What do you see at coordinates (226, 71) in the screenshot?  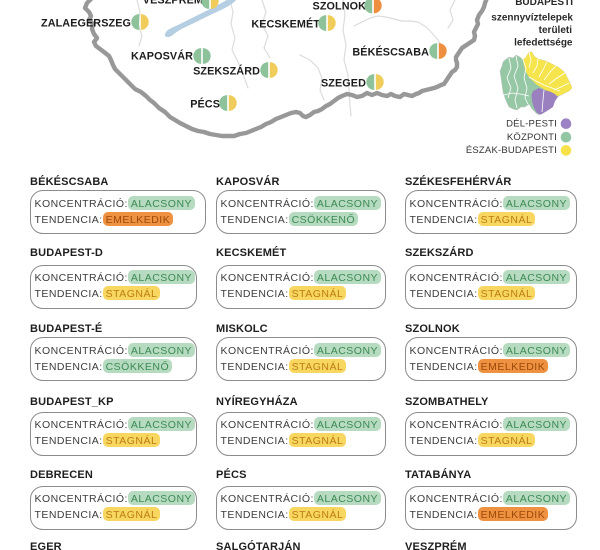 I see `svg-text: SZEKSZÁRD` at bounding box center [226, 71].